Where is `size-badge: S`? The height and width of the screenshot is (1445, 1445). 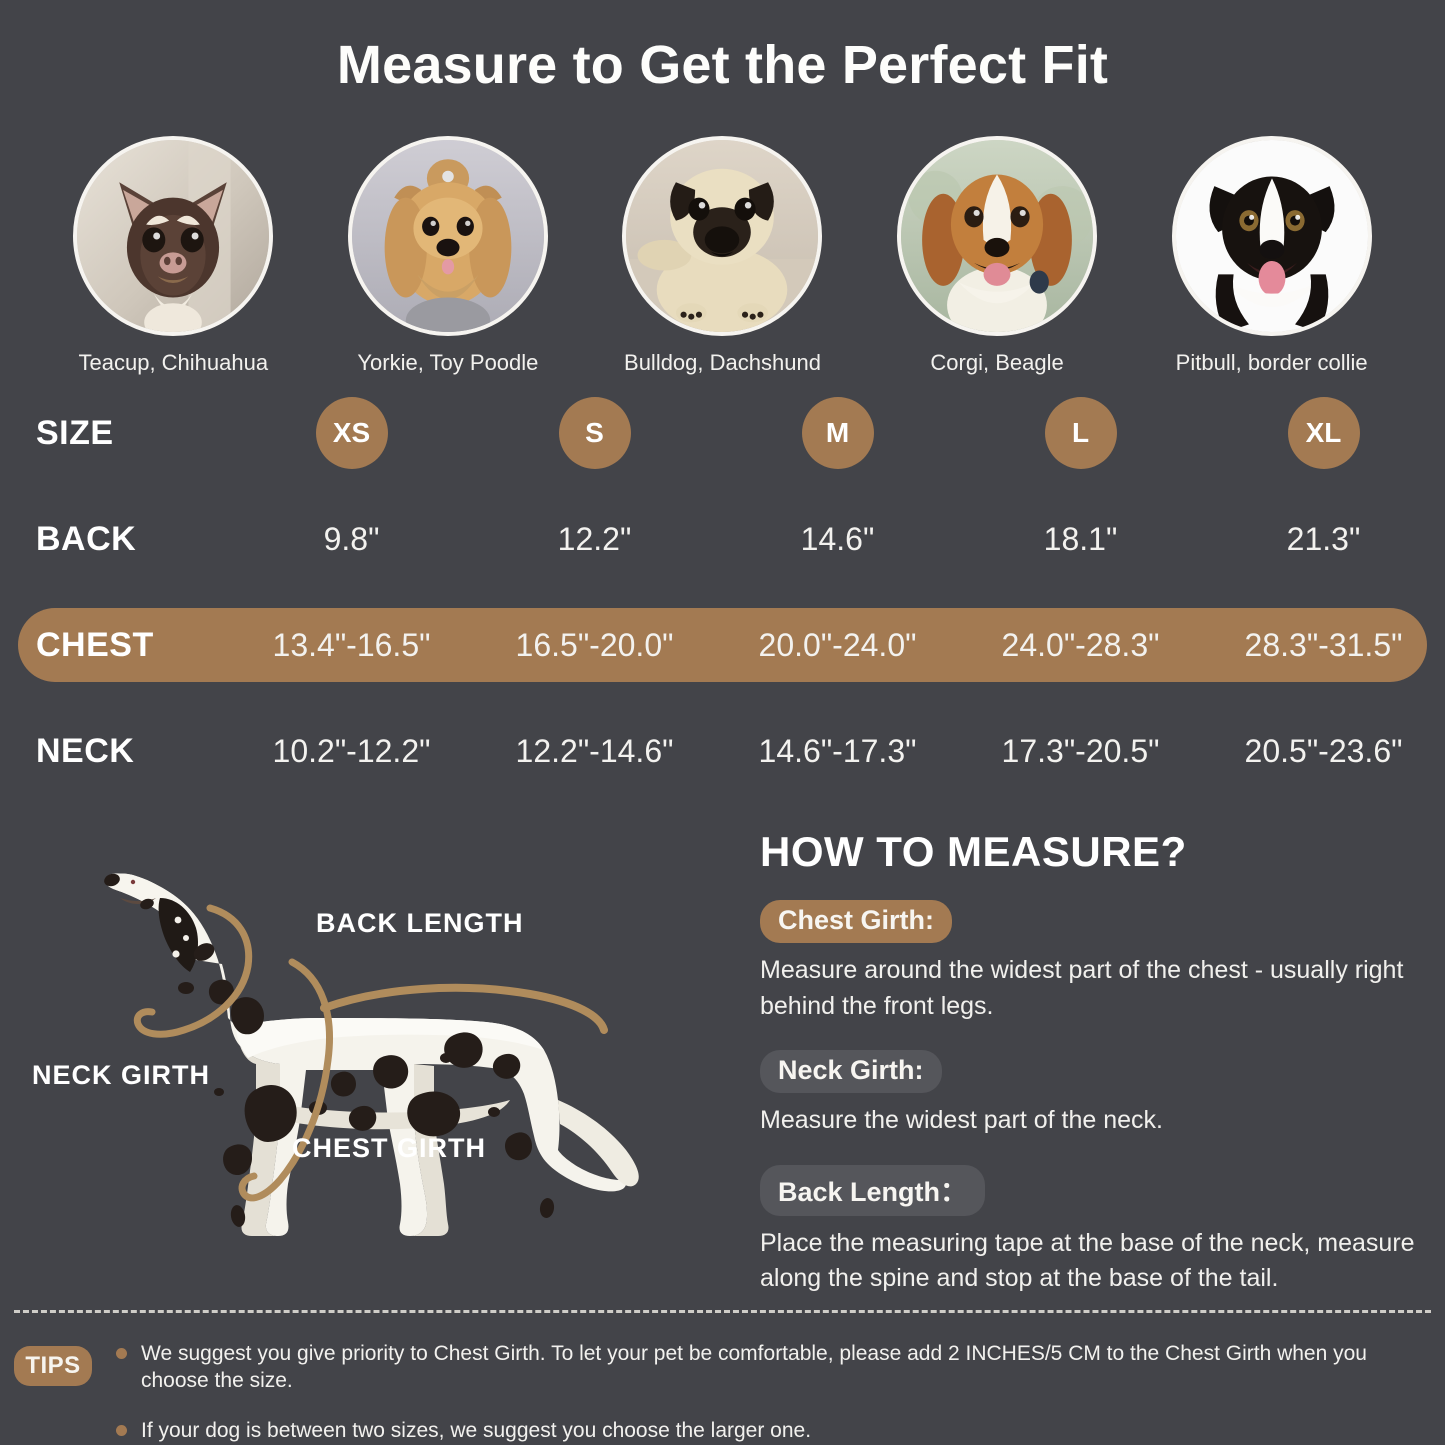 size-badge: S is located at coordinates (594, 433).